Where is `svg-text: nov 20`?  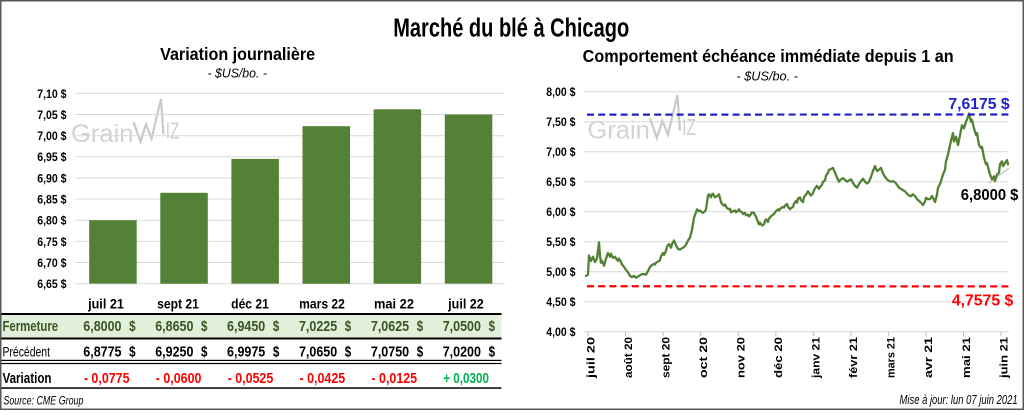
svg-text: nov 20 is located at coordinates (741, 357).